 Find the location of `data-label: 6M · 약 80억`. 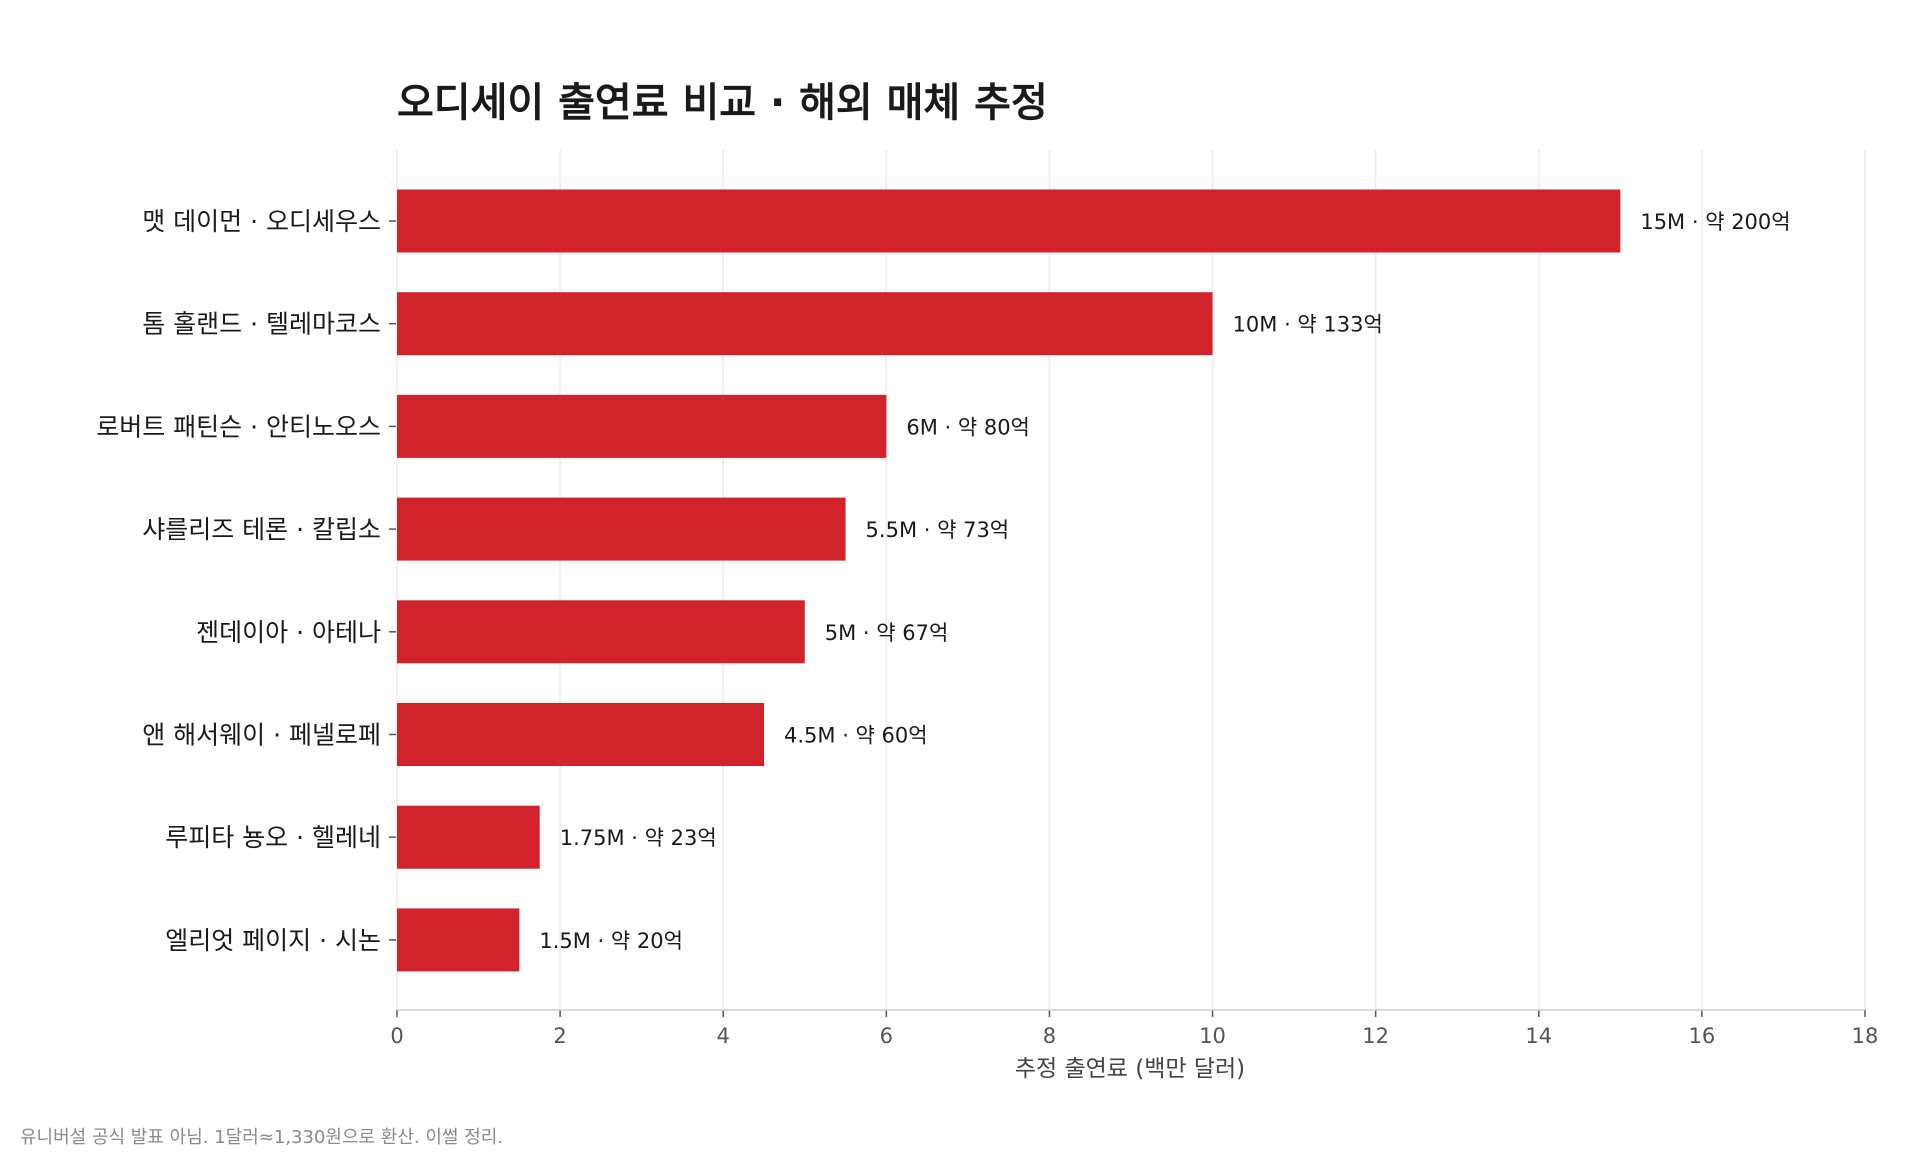

data-label: 6M · 약 80억 is located at coordinates (968, 427).